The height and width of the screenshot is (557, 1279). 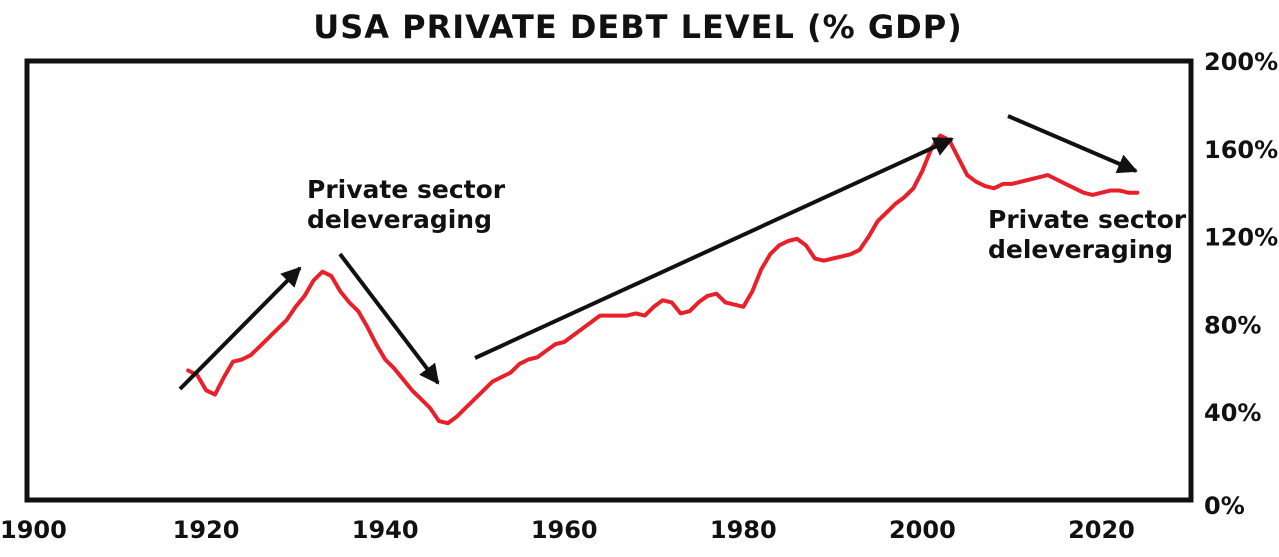 What do you see at coordinates (1232, 325) in the screenshot?
I see `y-tick-label: 80%` at bounding box center [1232, 325].